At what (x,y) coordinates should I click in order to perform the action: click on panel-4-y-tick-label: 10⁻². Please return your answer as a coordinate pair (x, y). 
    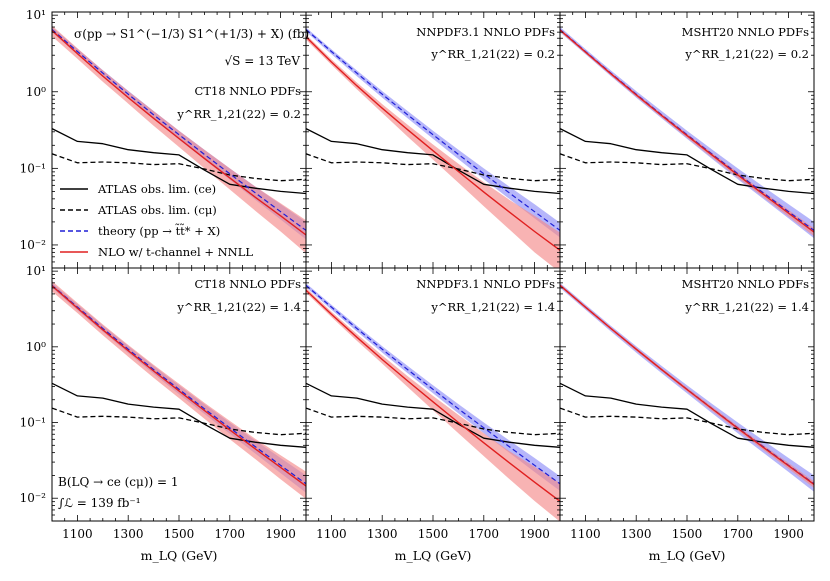
    Looking at the image, I should click on (33, 498).